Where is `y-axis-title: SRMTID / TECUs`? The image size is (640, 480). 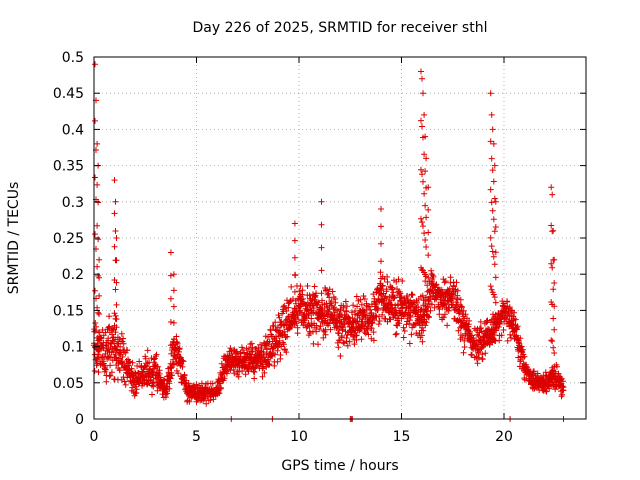 y-axis-title: SRMTID / TECUs is located at coordinates (14, 238).